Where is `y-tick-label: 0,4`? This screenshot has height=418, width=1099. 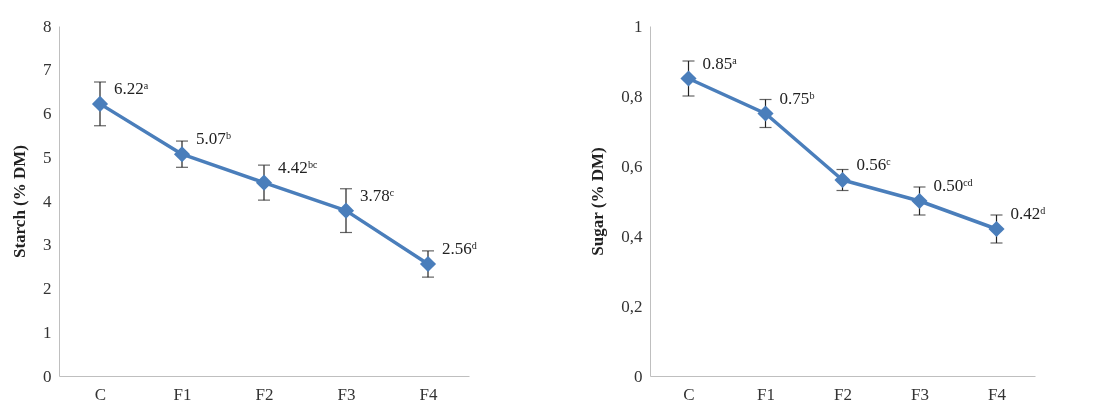 y-tick-label: 0,4 is located at coordinates (632, 236).